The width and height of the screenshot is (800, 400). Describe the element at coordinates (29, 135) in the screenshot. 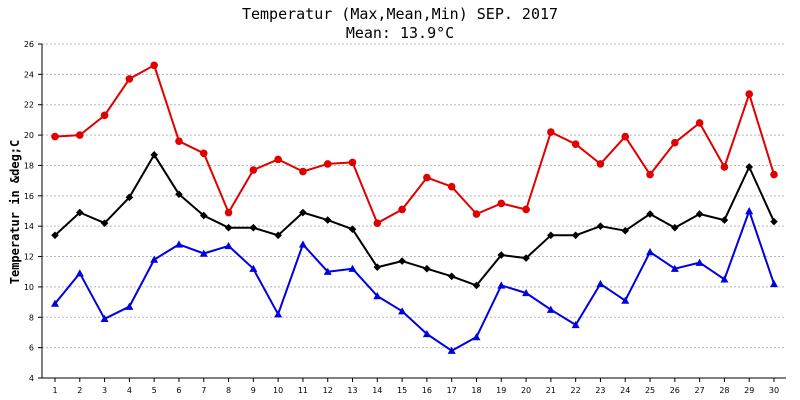

I see `y-tick-label: 20` at that location.